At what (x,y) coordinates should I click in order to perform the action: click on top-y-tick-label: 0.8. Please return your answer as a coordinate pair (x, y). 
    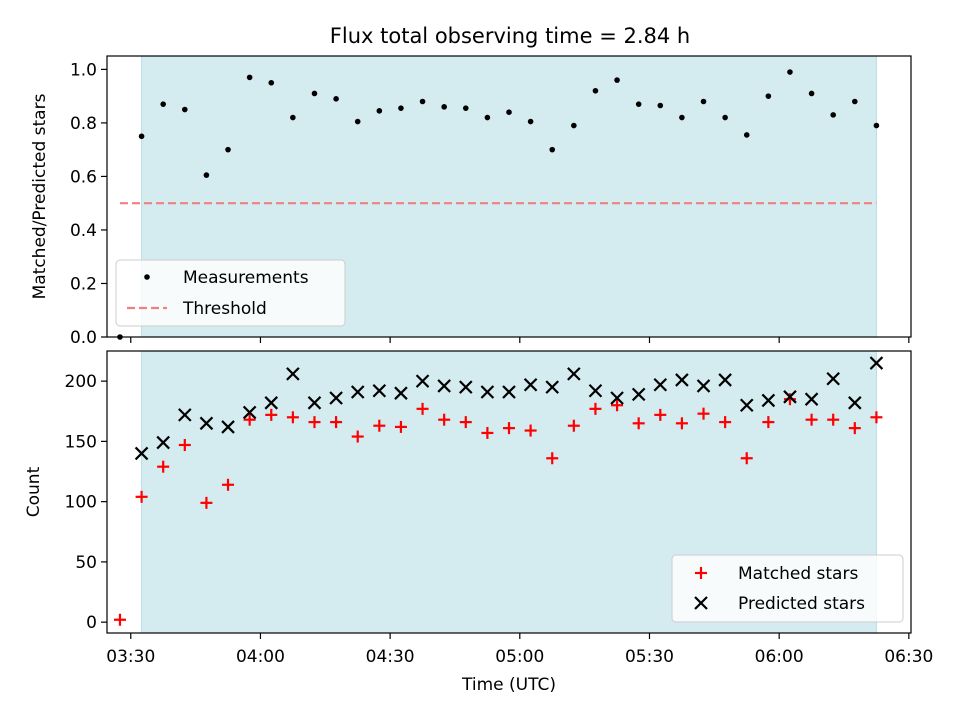
    Looking at the image, I should click on (83, 124).